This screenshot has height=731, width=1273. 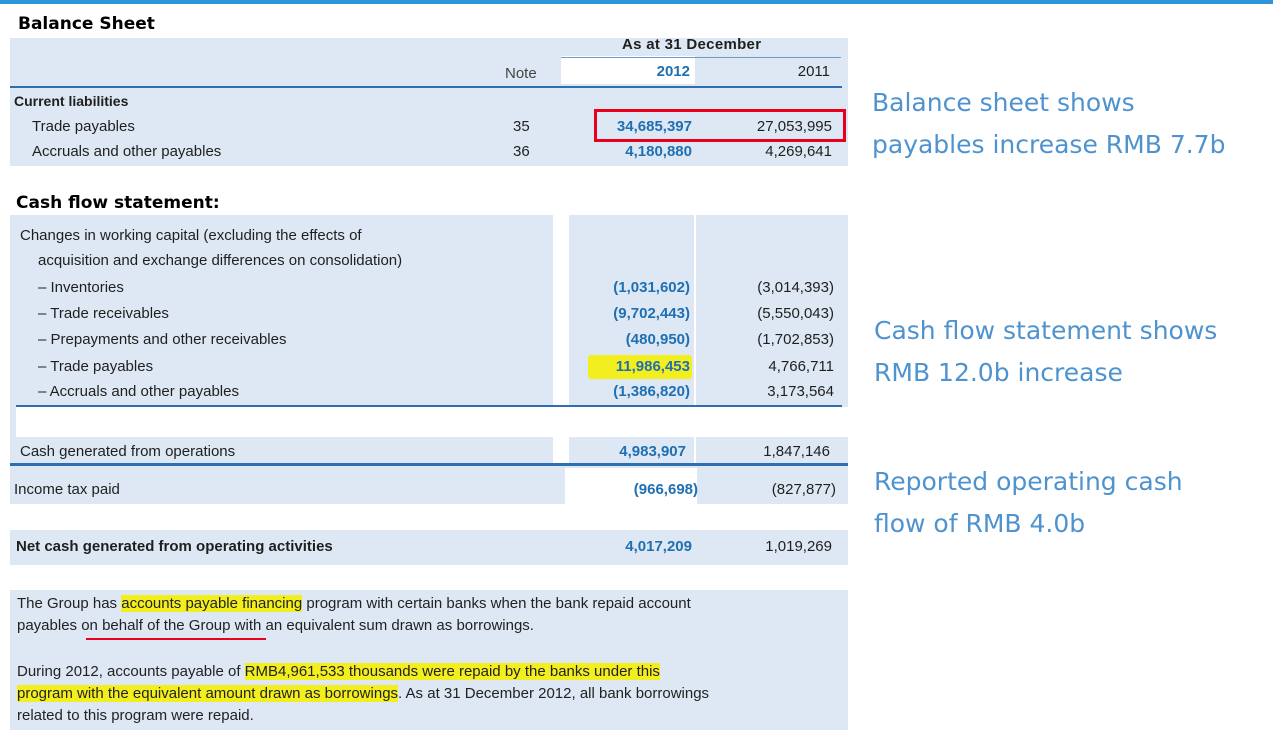 I want to click on bs-row-2011: 27,053,995, so click(x=794, y=126).